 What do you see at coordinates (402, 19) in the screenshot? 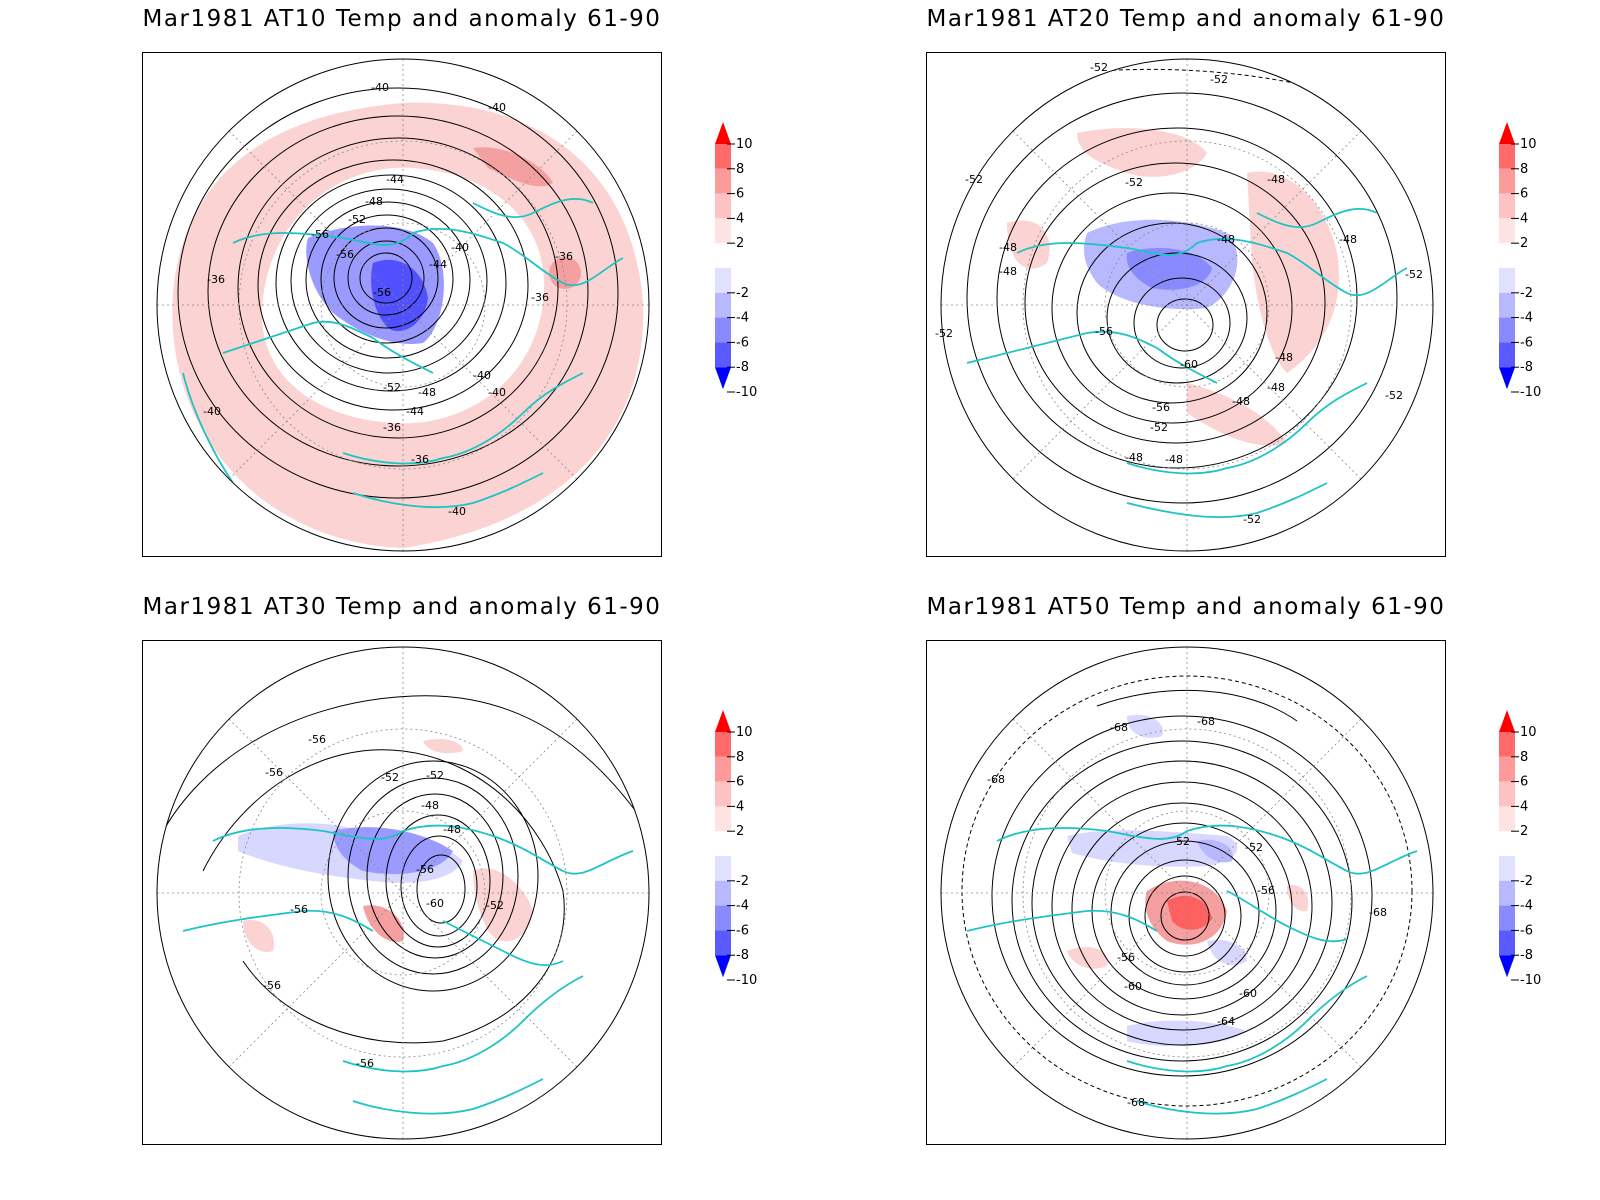
I see `panel-title: Mar1981 AT10 Temp and anomaly 61-90` at bounding box center [402, 19].